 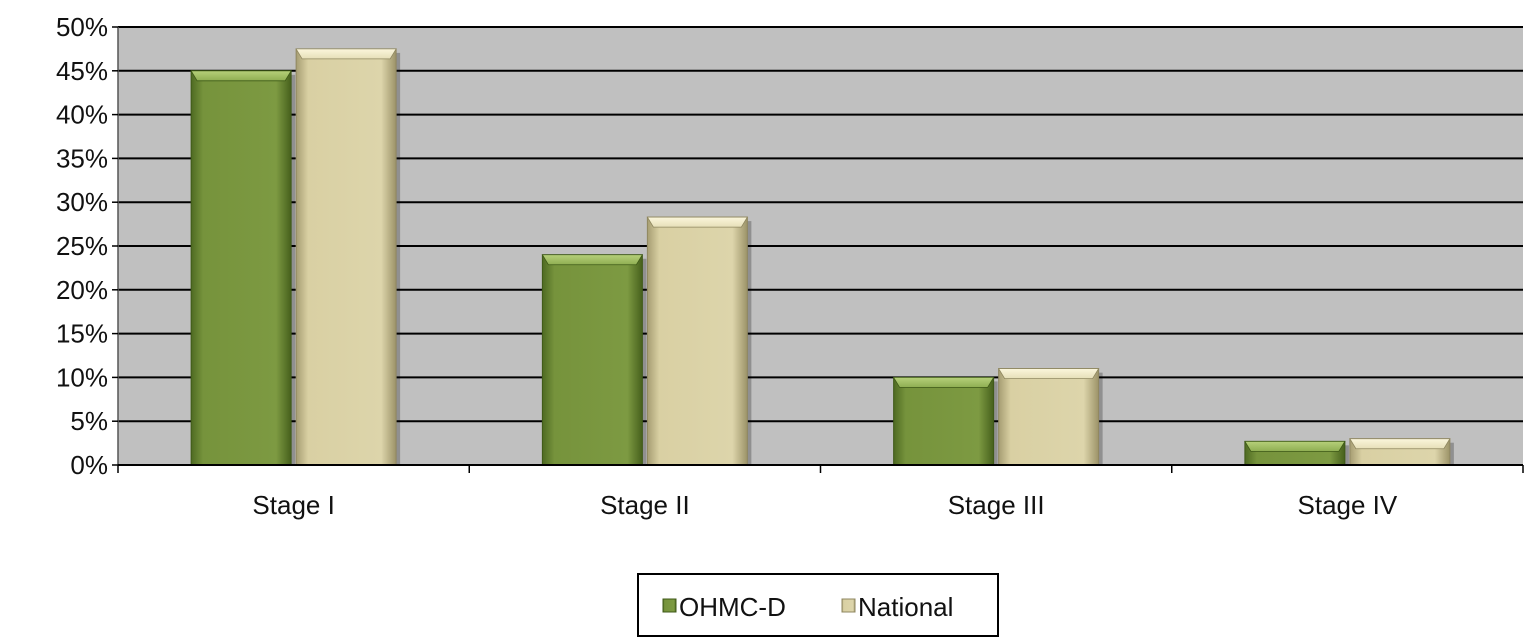 I want to click on x-tick-label: Stage II, so click(x=645, y=505).